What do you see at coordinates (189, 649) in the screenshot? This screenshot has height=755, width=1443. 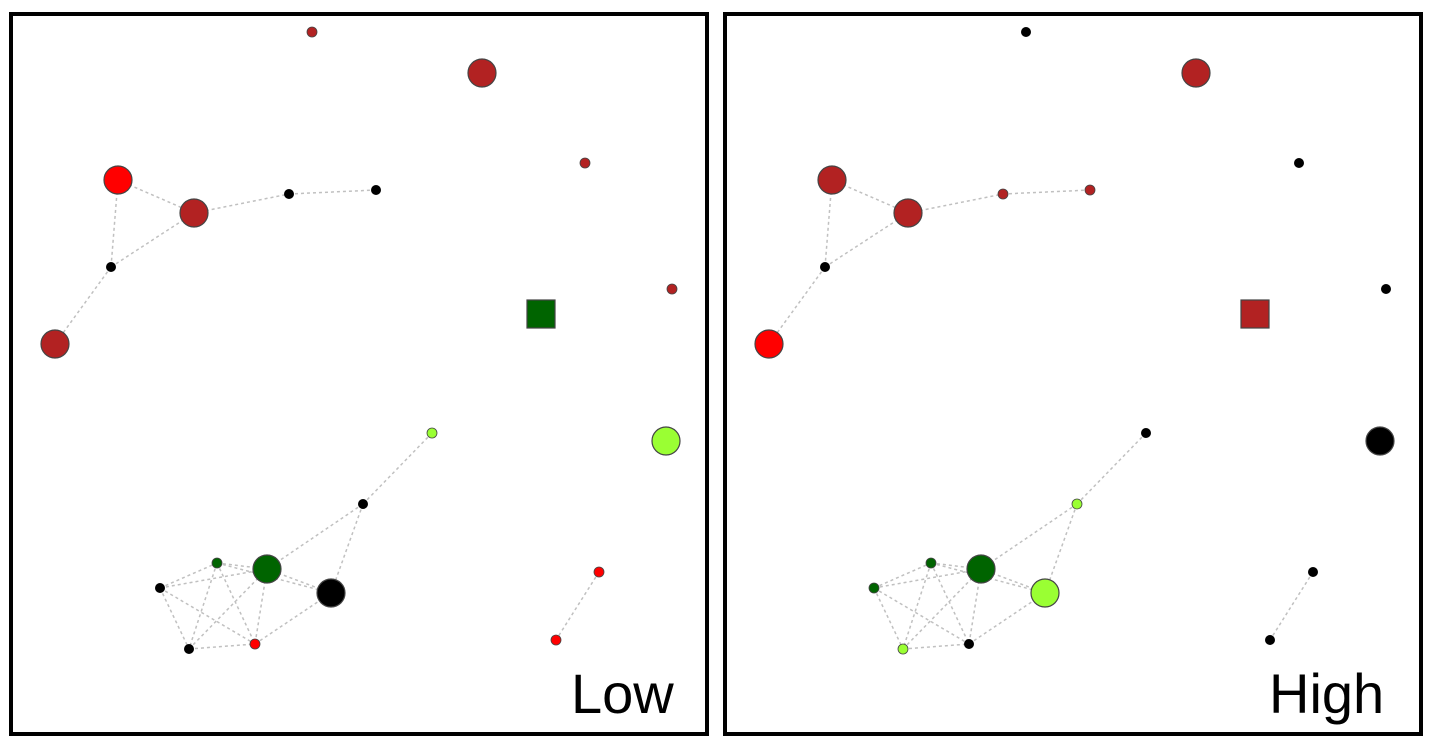 I see `node-n18-low` at bounding box center [189, 649].